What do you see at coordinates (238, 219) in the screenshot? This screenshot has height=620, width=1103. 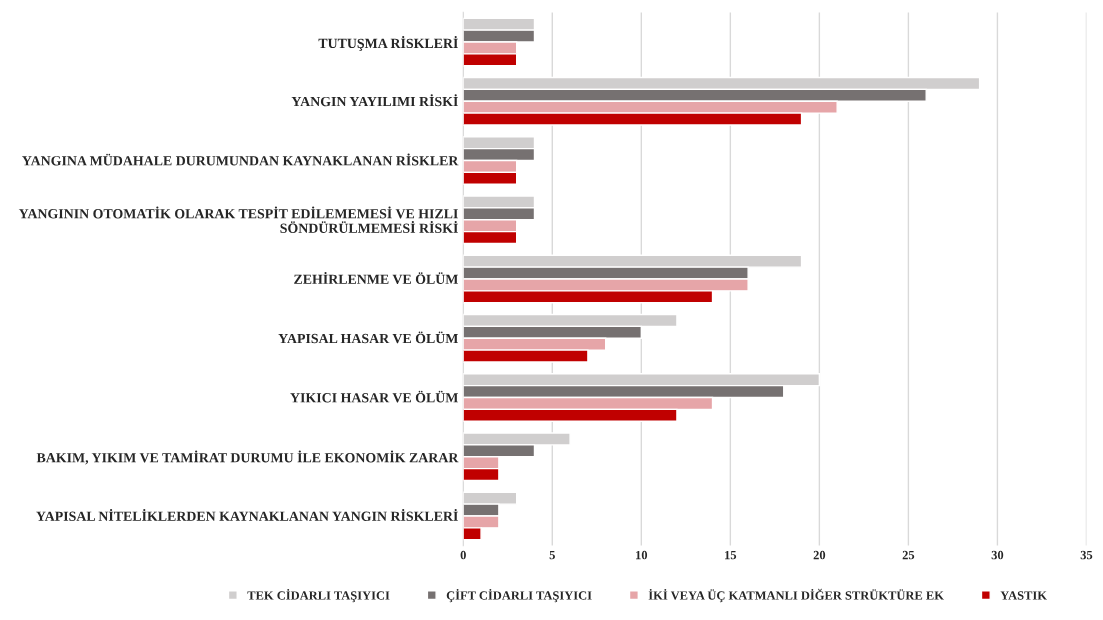 I see `y-tick-label: YANGININ OTOMATİK OLARAK TESPİT EDİLEMEMESİ VE HIZLI SÖNDÜRÜLMEMESİ RİSKİ` at bounding box center [238, 219].